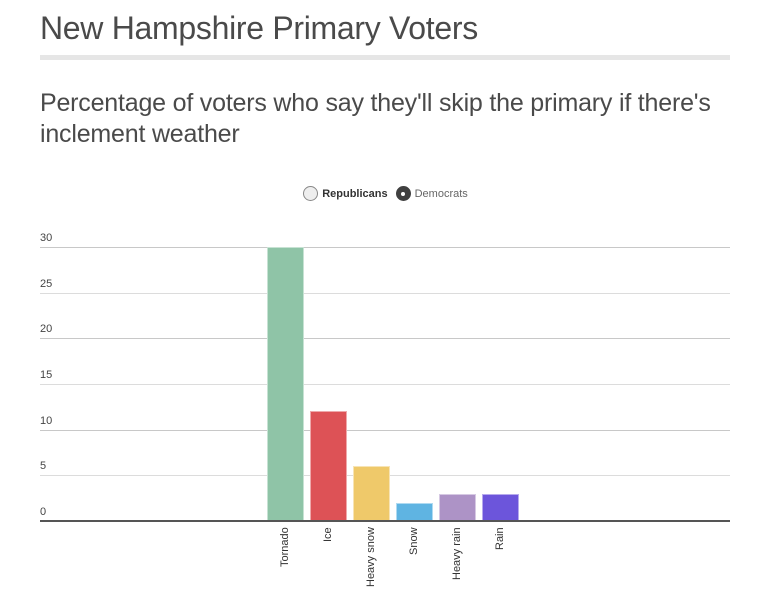 The image size is (771, 604). Describe the element at coordinates (457, 507) in the screenshot. I see `bar-heavy-rain` at that location.